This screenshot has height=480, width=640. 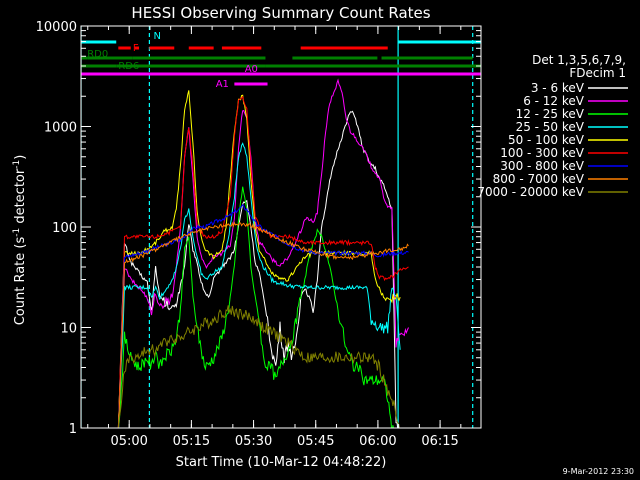 What do you see at coordinates (128, 441) in the screenshot?
I see `x-tick-label-0: 05:00` at bounding box center [128, 441].